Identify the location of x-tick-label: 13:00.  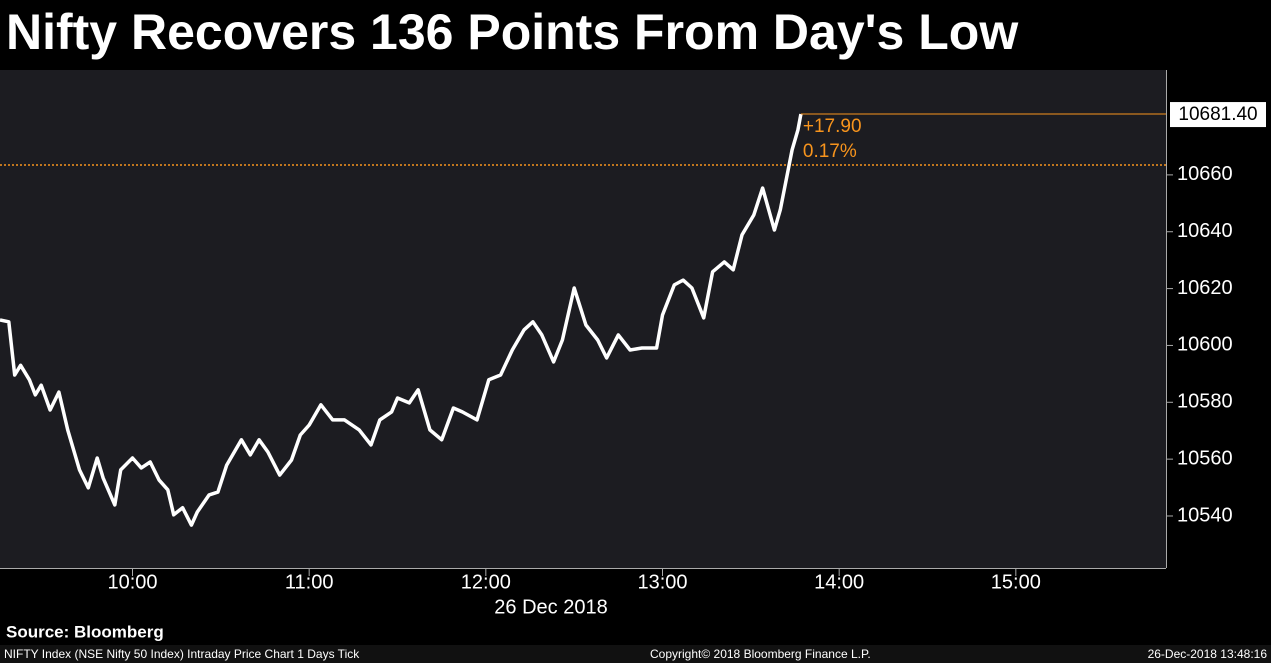
(662, 582).